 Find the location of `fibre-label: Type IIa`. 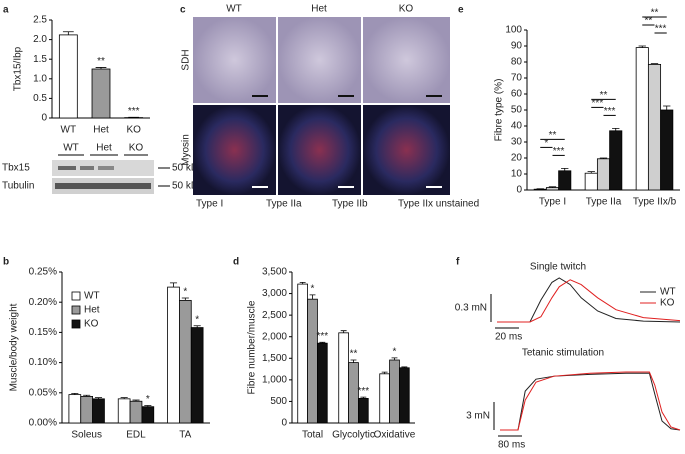

fibre-label: Type IIa is located at coordinates (284, 204).